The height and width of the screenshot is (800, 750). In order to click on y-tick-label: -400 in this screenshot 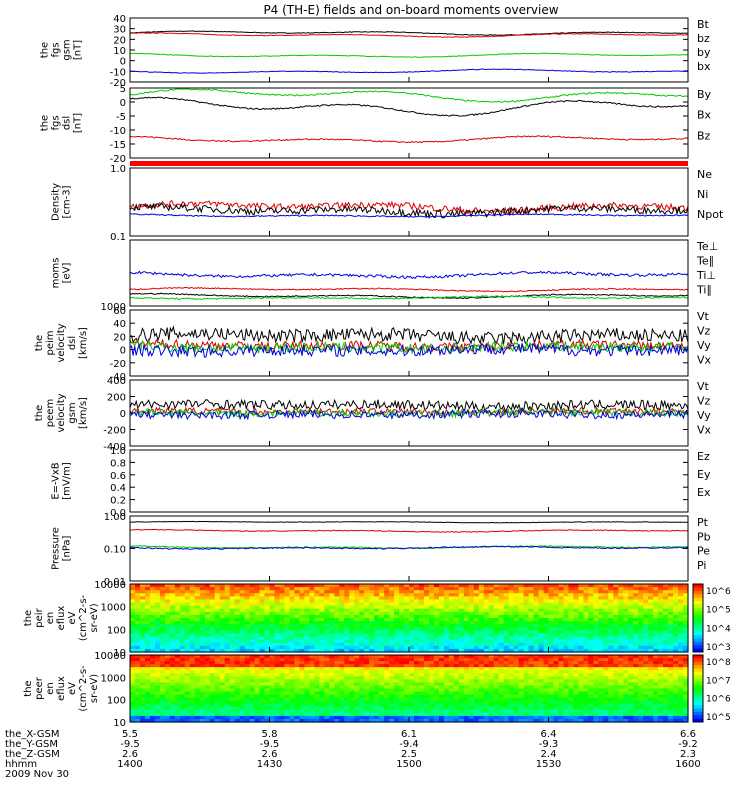, I will do `click(114, 447)`.